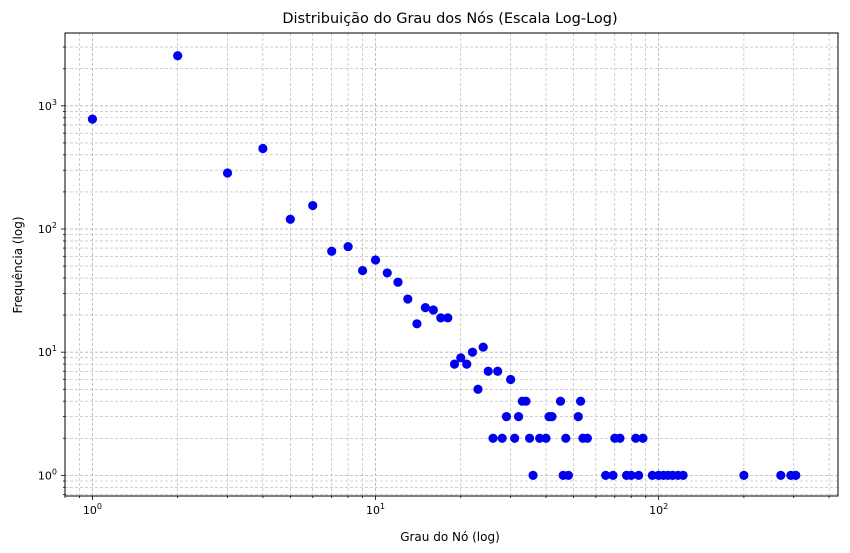 This screenshot has width=850, height=553. I want to click on y-tick-label: 10³, so click(47, 105).